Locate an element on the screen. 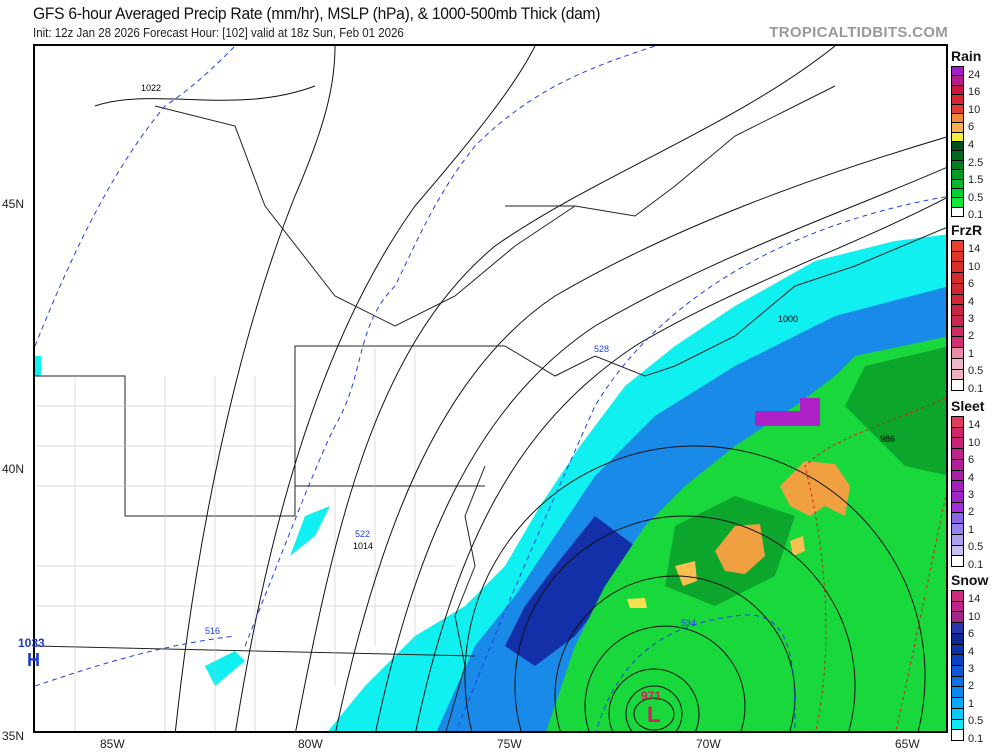 Image resolution: width=1000 pixels, height=753 pixels. legend-label: 24 is located at coordinates (974, 74).